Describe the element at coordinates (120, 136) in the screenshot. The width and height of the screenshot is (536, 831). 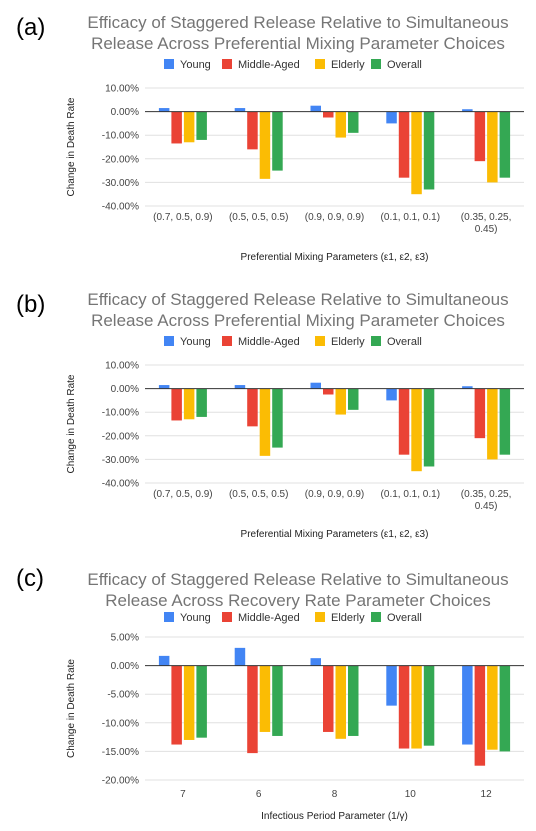
I see `y-tick-label: -10.00%` at that location.